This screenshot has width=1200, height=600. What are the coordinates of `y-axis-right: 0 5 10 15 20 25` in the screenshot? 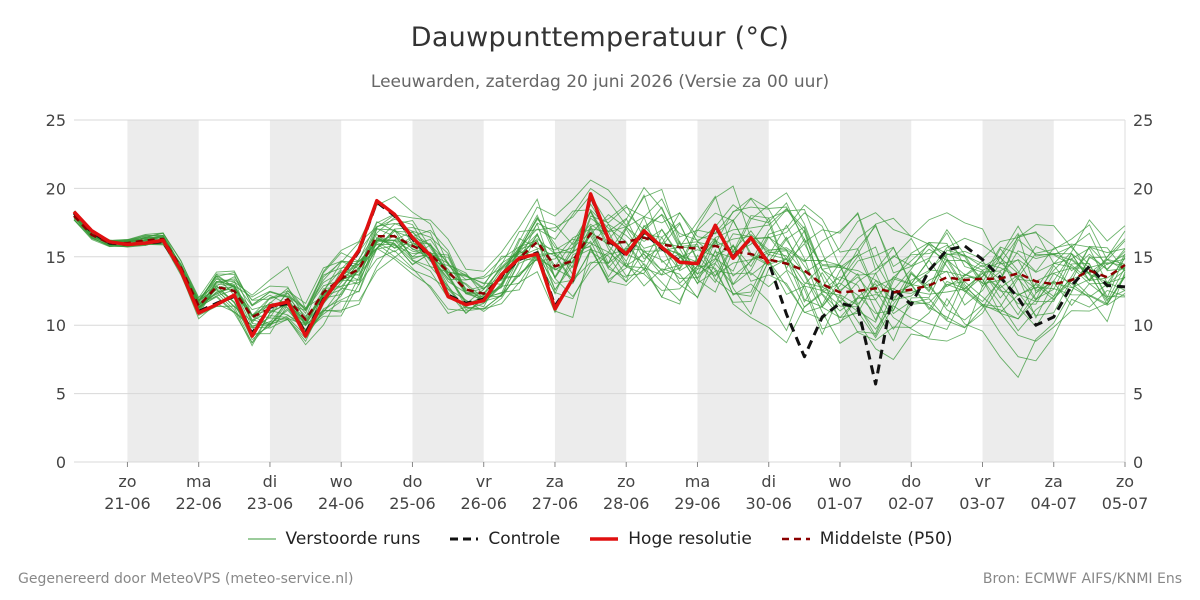 It's located at (1143, 291).